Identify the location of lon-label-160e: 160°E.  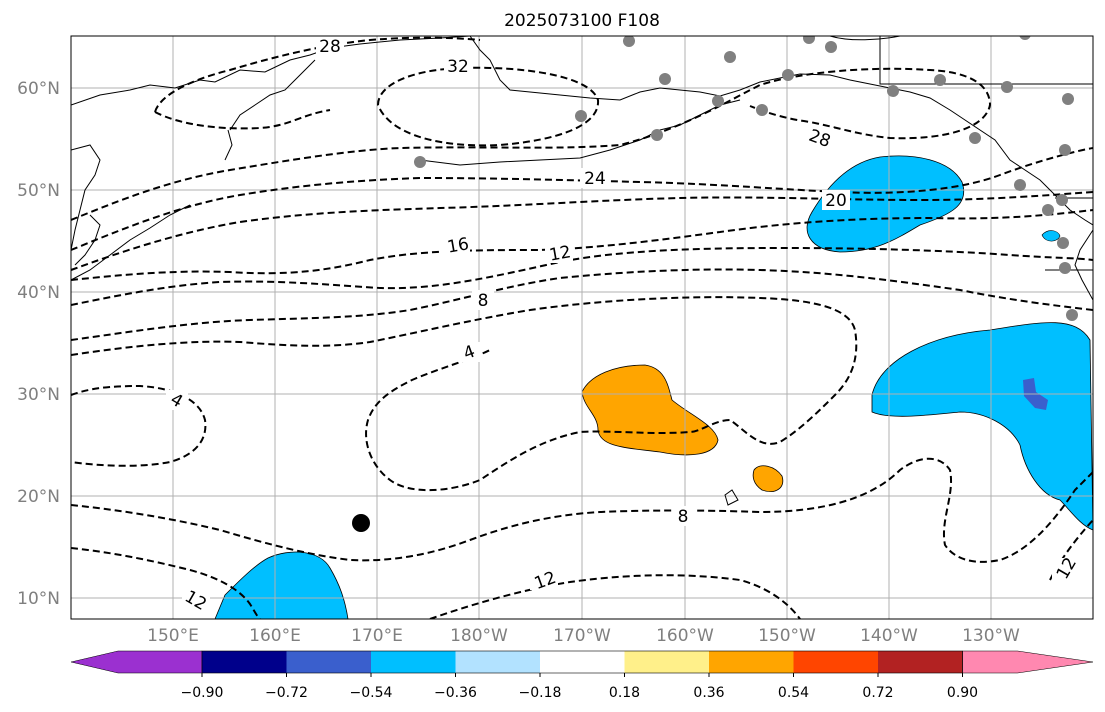
(275, 636).